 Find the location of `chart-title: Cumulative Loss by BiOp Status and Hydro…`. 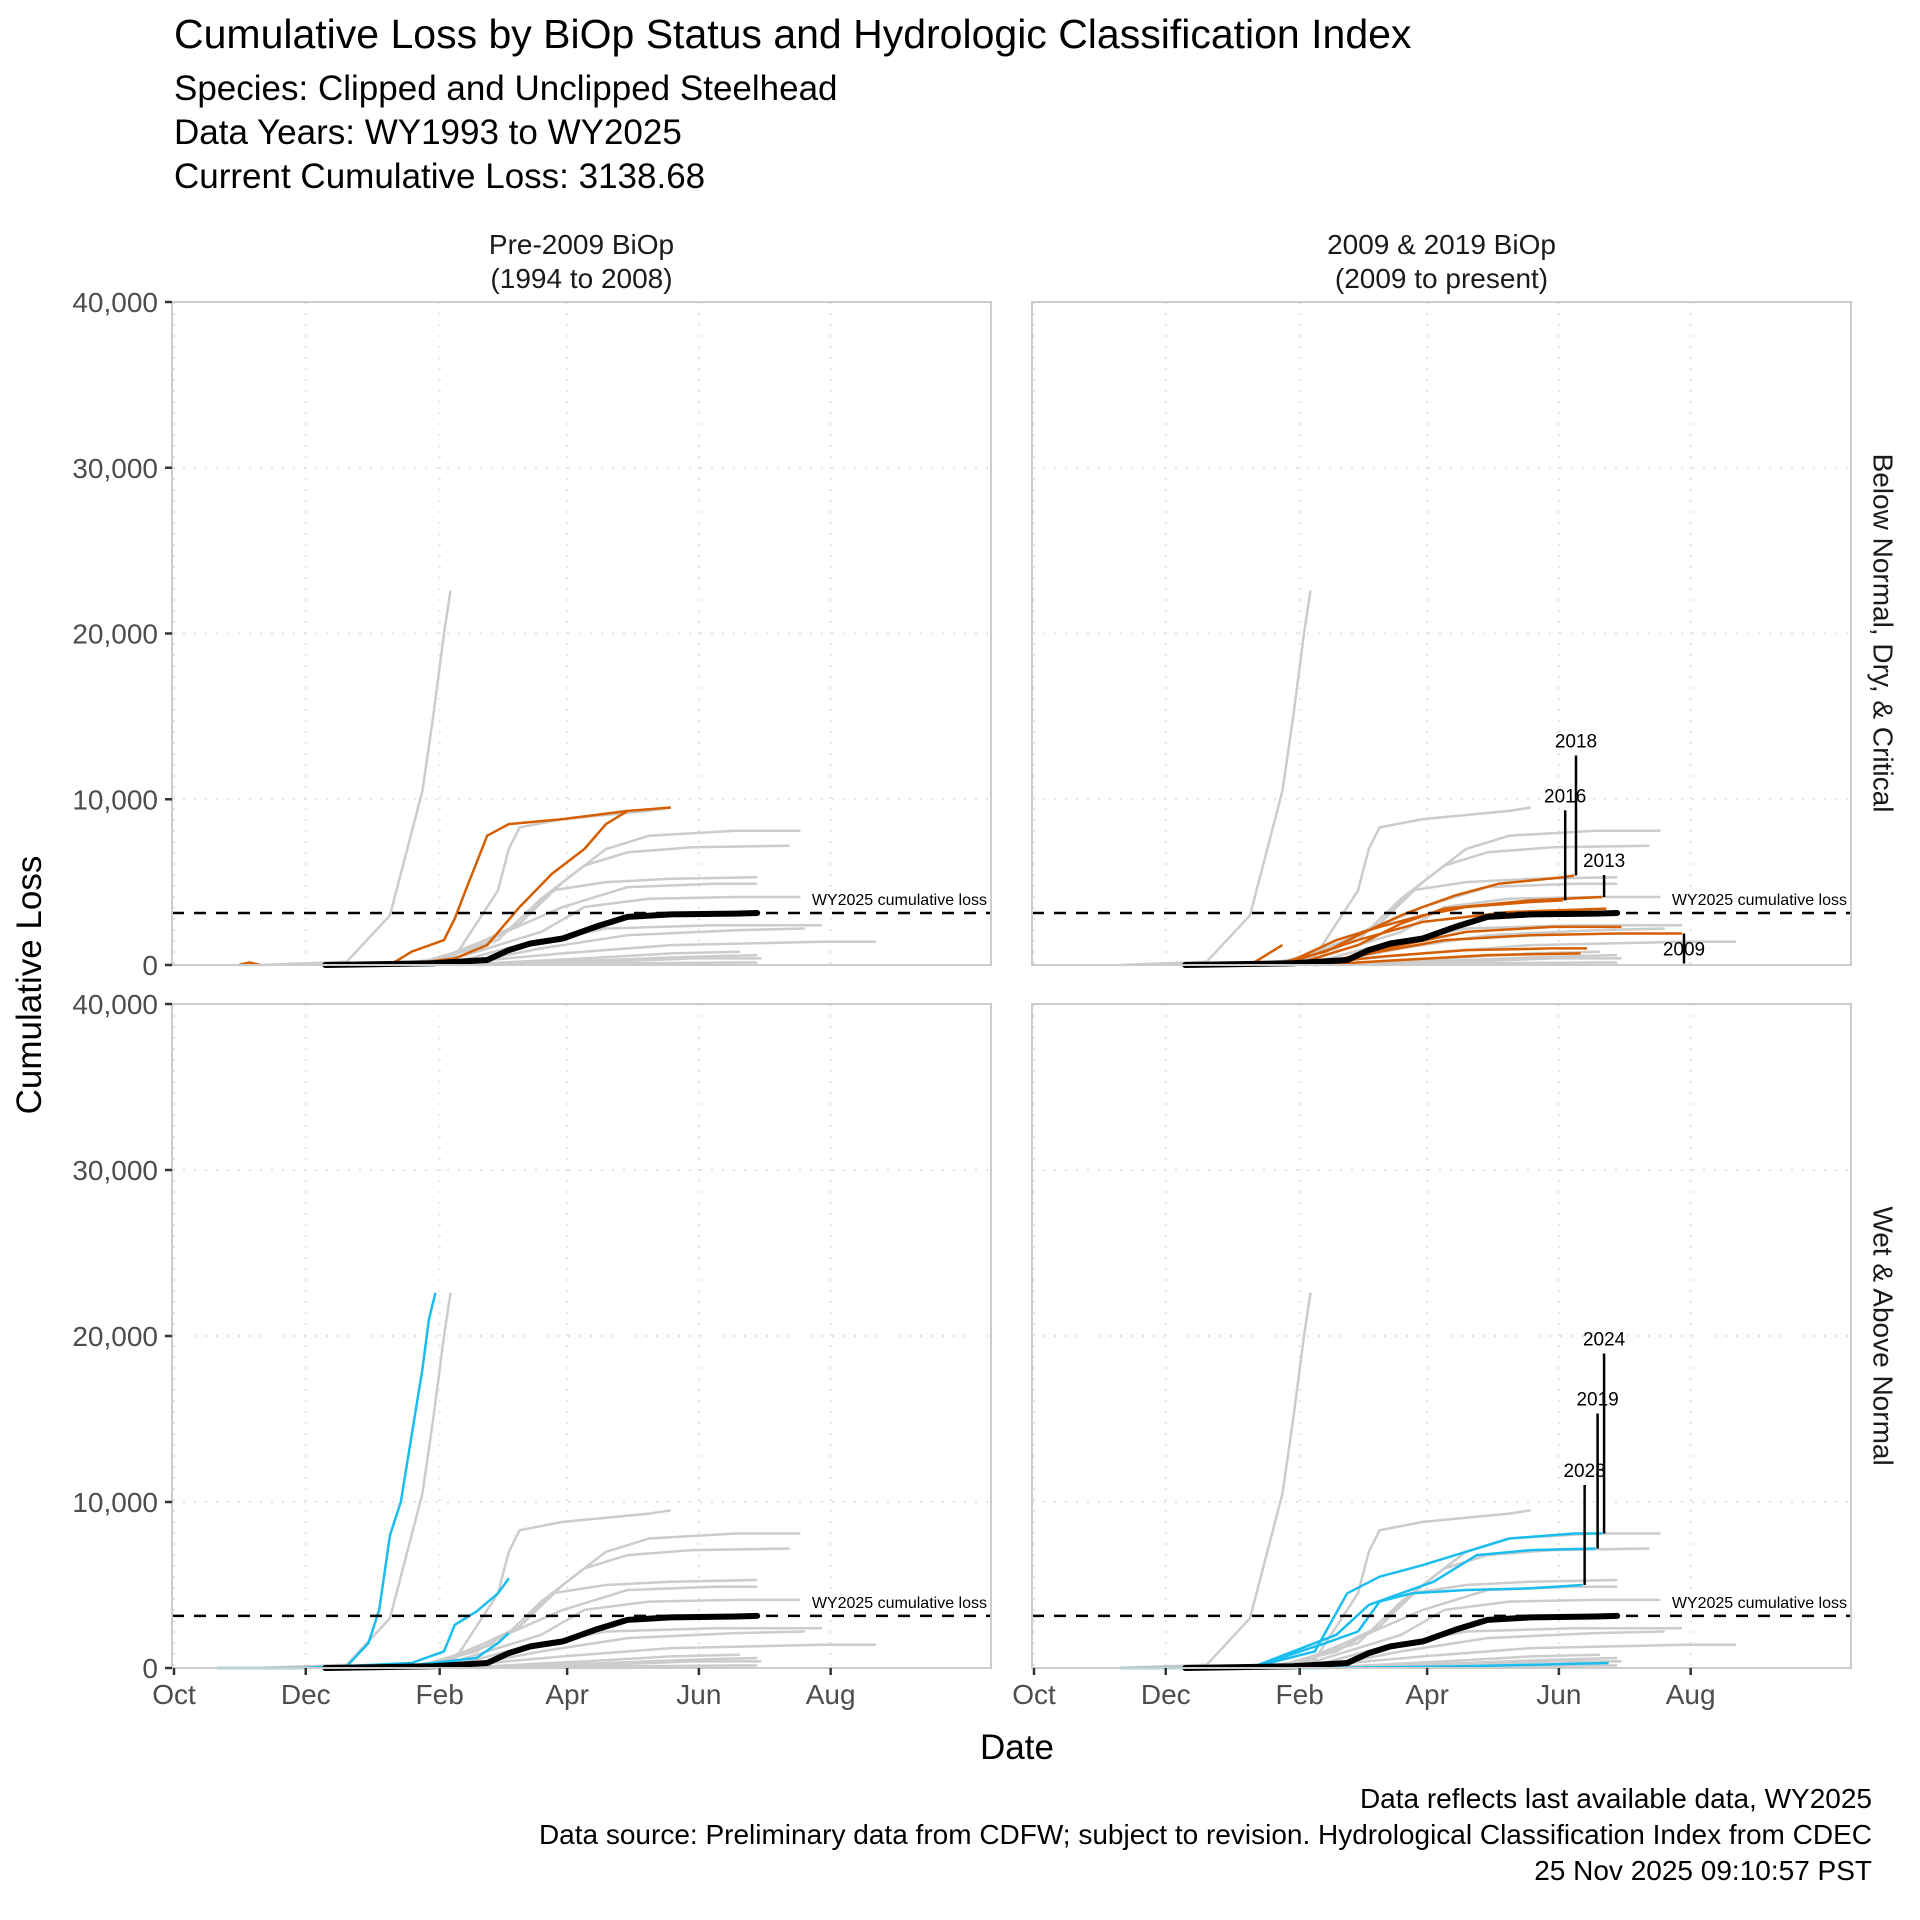

chart-title: Cumulative Loss by BiOp Status and Hydro… is located at coordinates (793, 34).